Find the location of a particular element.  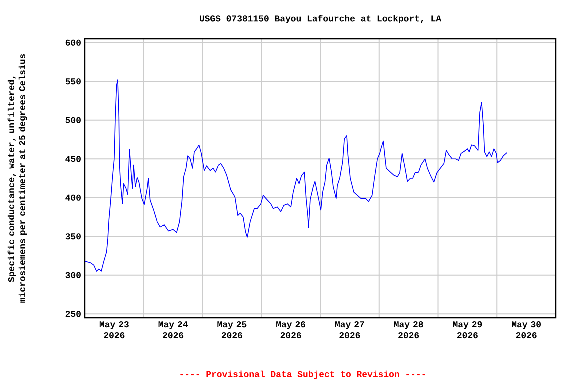

y-tick-label: 500 is located at coordinates (73, 120).